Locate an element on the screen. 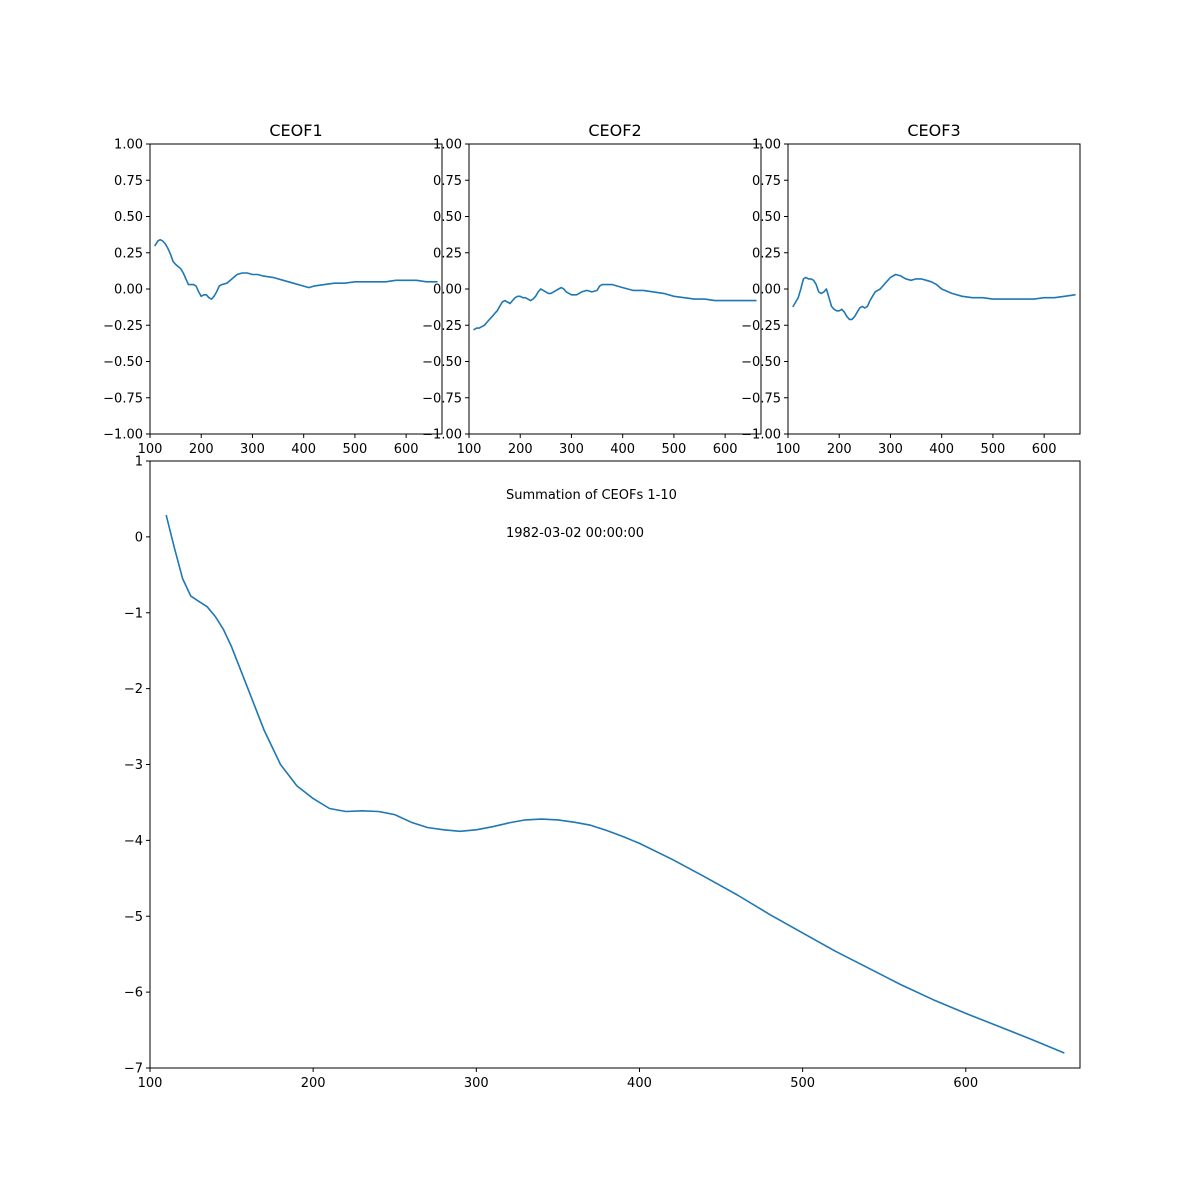  timestamp-label: 1982-03-02 00:00:00 is located at coordinates (575, 533).